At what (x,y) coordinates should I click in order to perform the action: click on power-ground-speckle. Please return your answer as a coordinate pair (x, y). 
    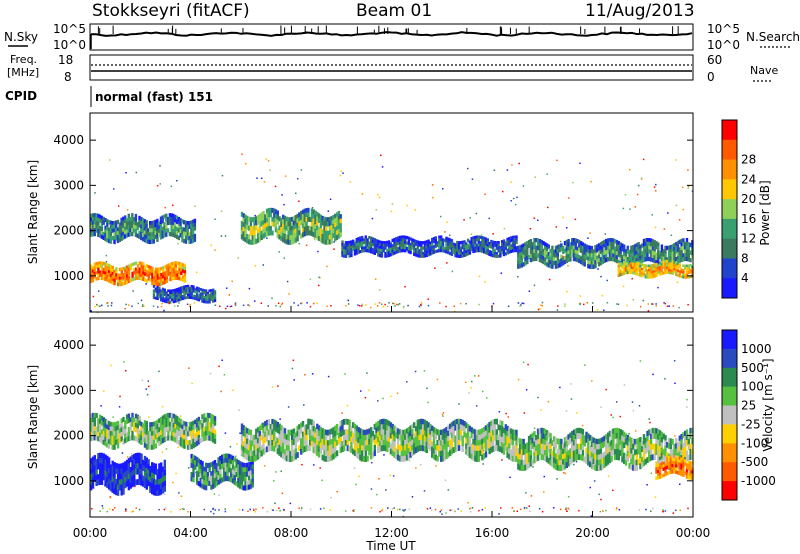
    Looking at the image, I should click on (194, 303).